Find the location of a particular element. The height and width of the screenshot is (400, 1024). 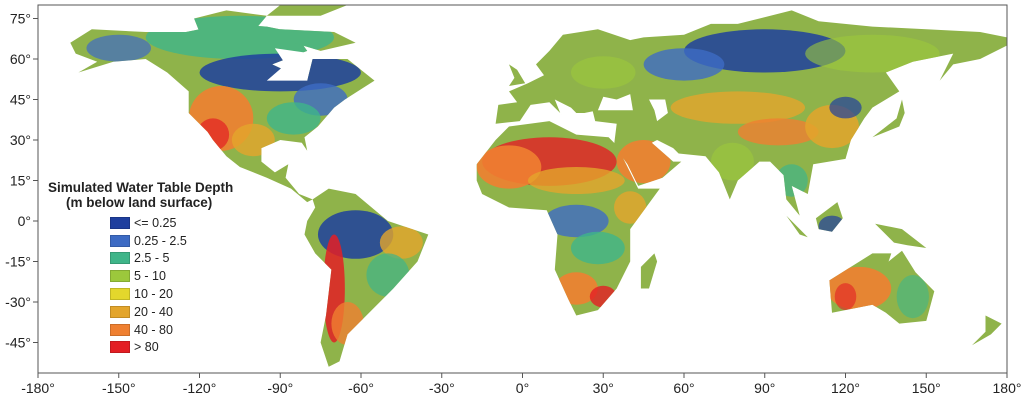

x-tick-label: 60° is located at coordinates (683, 388).